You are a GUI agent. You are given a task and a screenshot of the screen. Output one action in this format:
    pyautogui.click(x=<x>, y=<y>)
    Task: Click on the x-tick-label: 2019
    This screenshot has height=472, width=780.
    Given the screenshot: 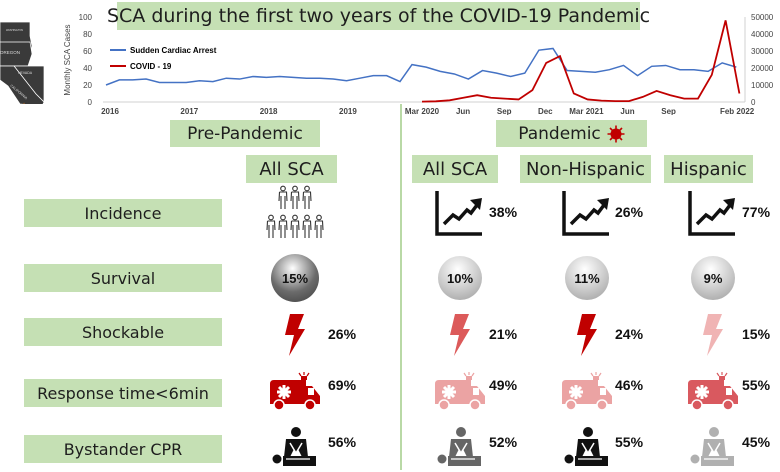 What is the action you would take?
    pyautogui.click(x=348, y=111)
    